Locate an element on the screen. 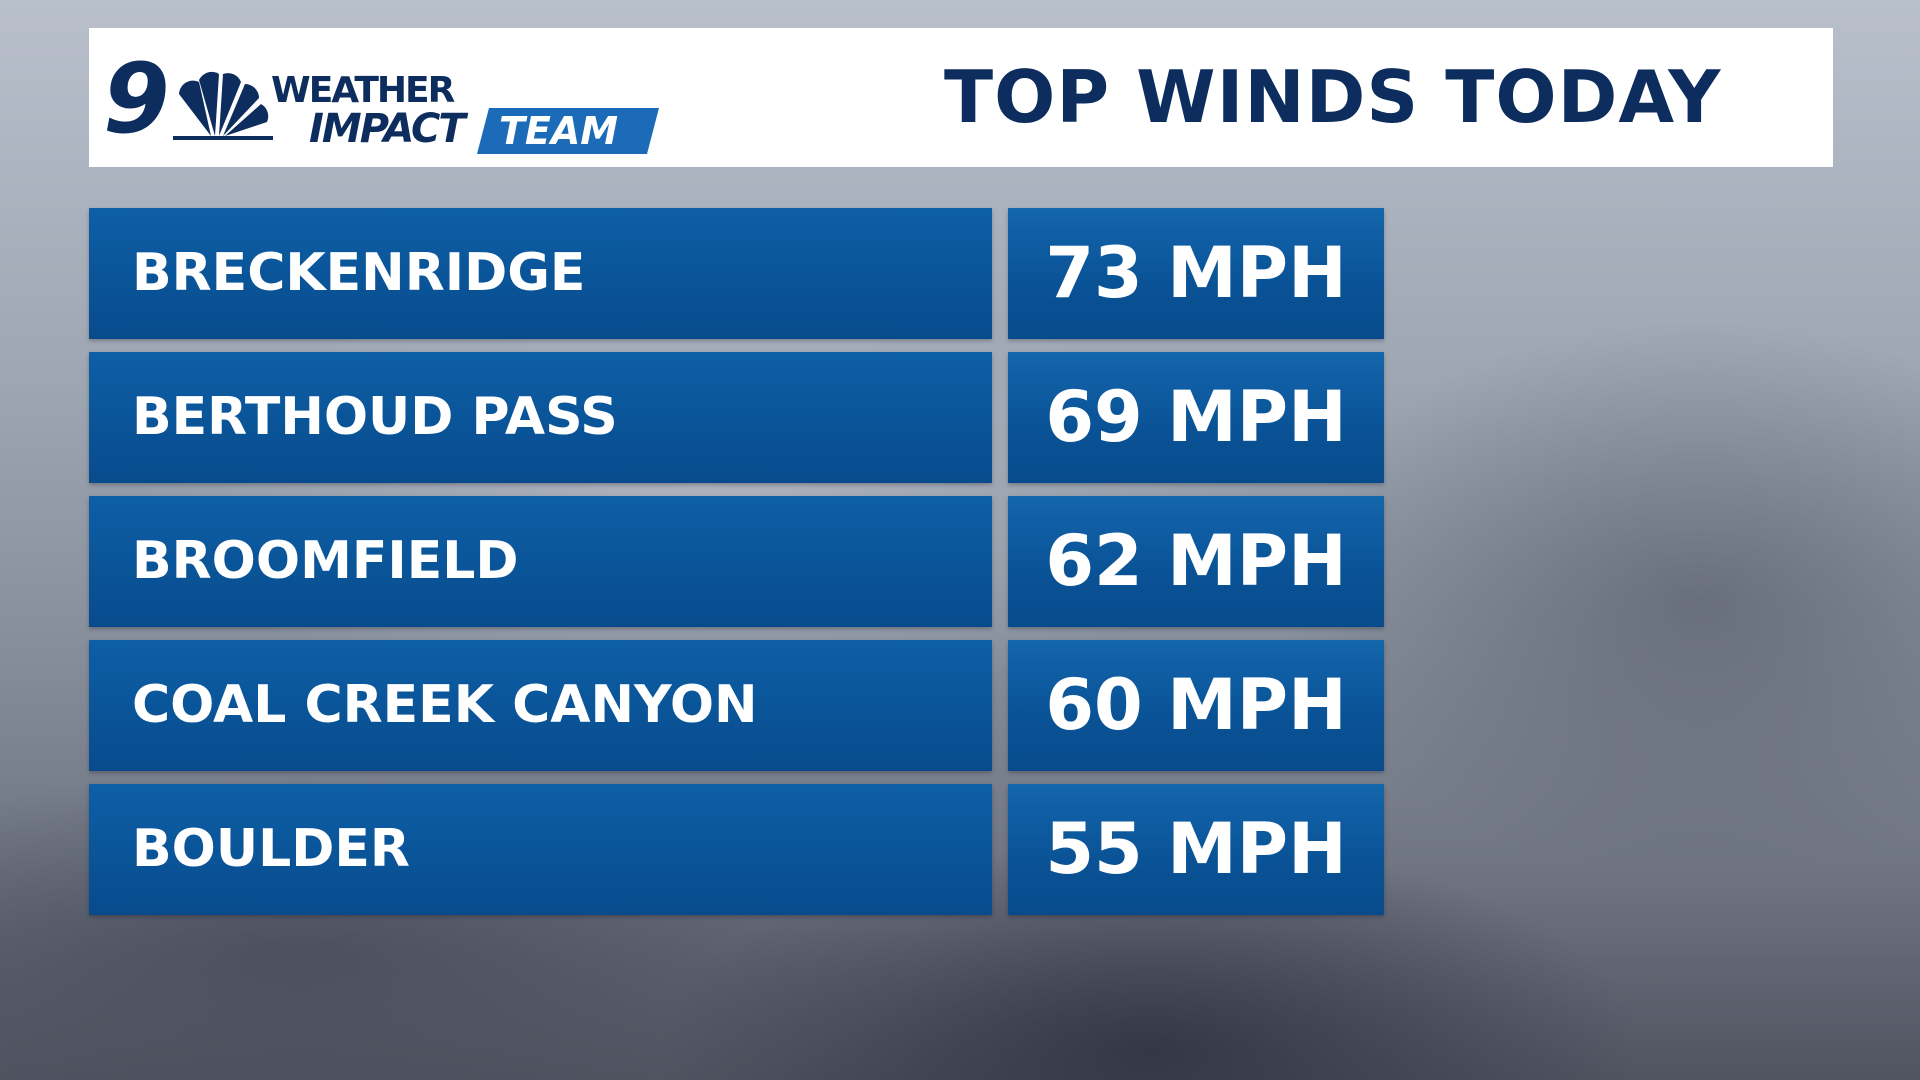 Image resolution: width=1920 pixels, height=1080 pixels. logo-badge is located at coordinates (568, 131).